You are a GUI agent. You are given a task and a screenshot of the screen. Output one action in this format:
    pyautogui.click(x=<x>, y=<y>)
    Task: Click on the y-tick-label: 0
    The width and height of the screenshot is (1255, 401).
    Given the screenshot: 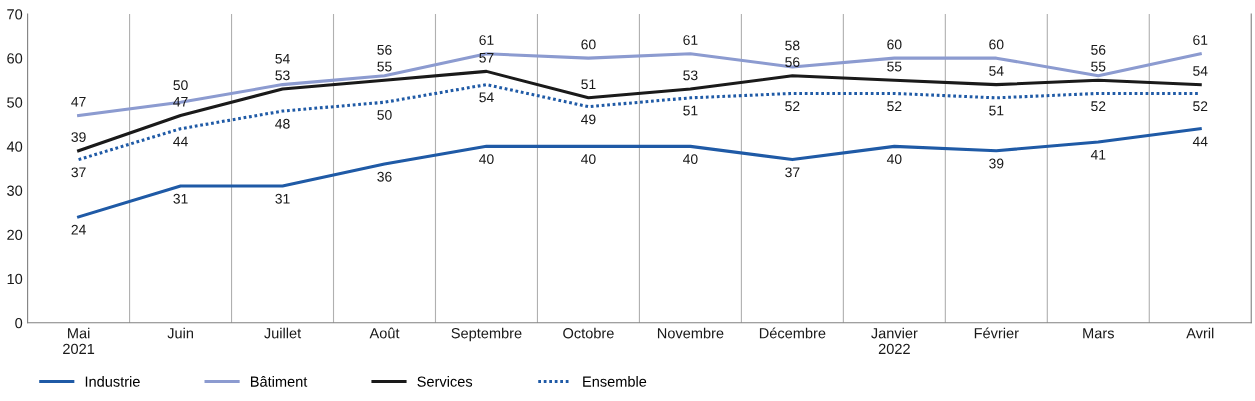 What is the action you would take?
    pyautogui.click(x=19, y=323)
    